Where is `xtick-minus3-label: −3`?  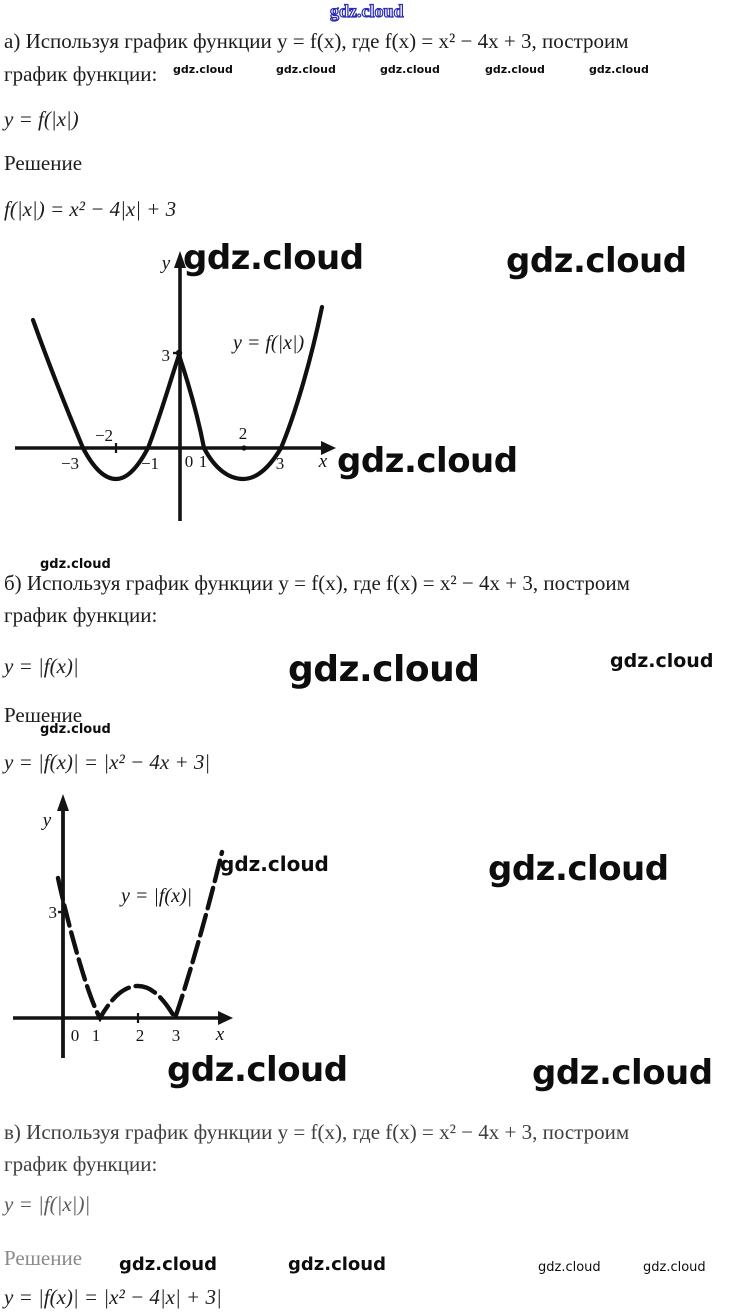 xtick-minus3-label: −3 is located at coordinates (70, 463).